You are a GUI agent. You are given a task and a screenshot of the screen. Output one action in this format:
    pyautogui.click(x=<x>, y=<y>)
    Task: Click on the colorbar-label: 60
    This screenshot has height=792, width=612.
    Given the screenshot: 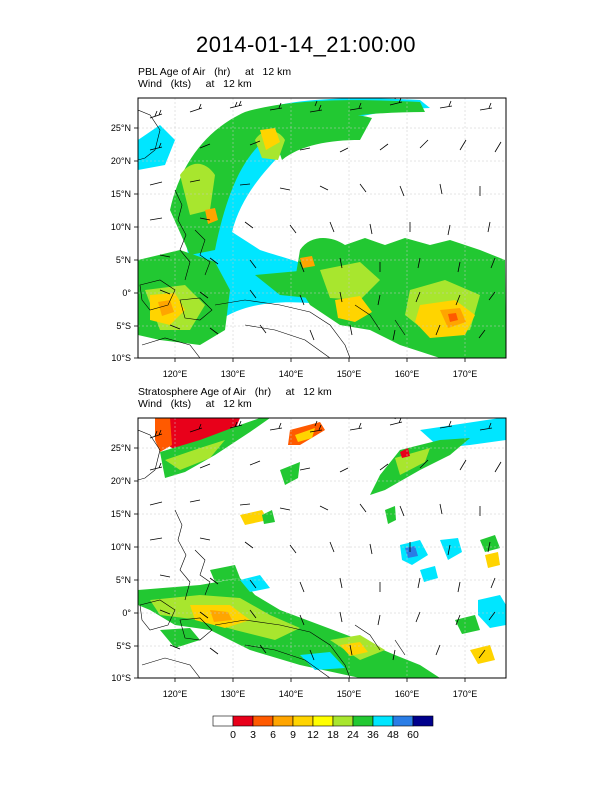 What is the action you would take?
    pyautogui.click(x=413, y=735)
    